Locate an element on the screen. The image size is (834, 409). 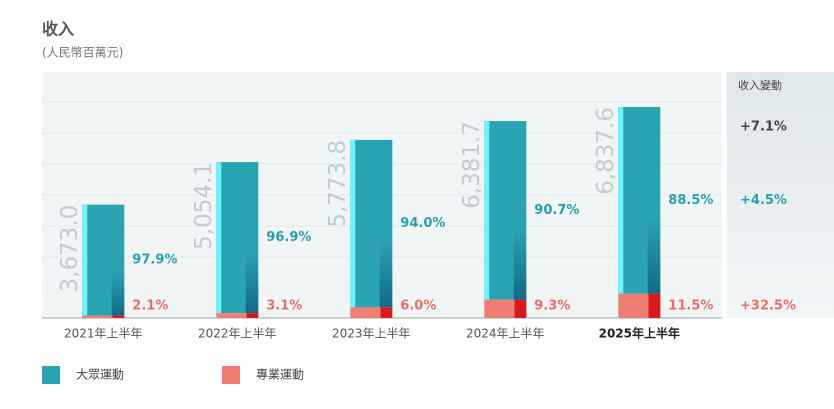
change-label: +32.5% is located at coordinates (768, 306).